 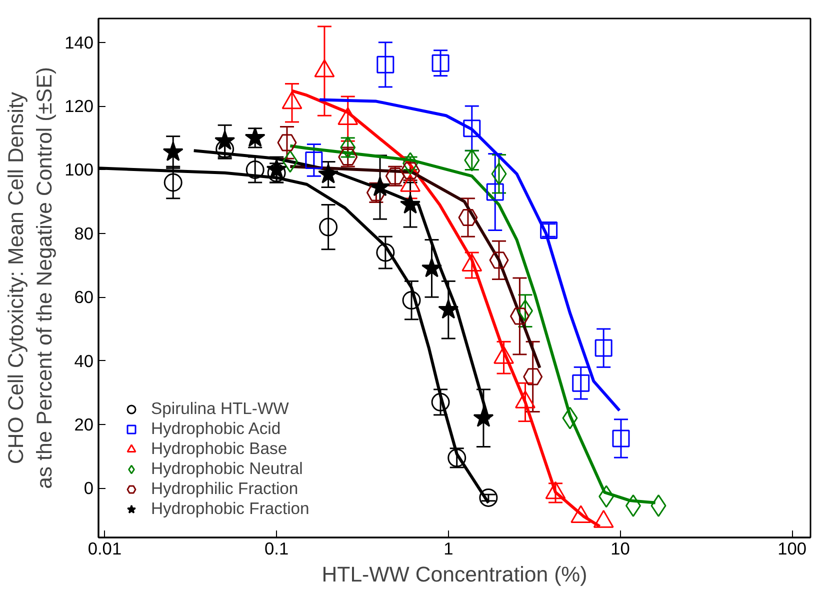 What do you see at coordinates (276, 548) in the screenshot?
I see `x-tick-label: 0.1` at bounding box center [276, 548].